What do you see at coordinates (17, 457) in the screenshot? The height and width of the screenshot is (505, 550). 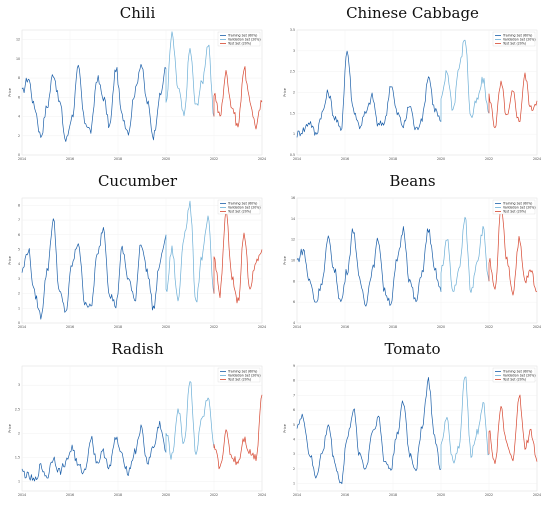 I see `y-tick-label: 1.5` at bounding box center [17, 457].